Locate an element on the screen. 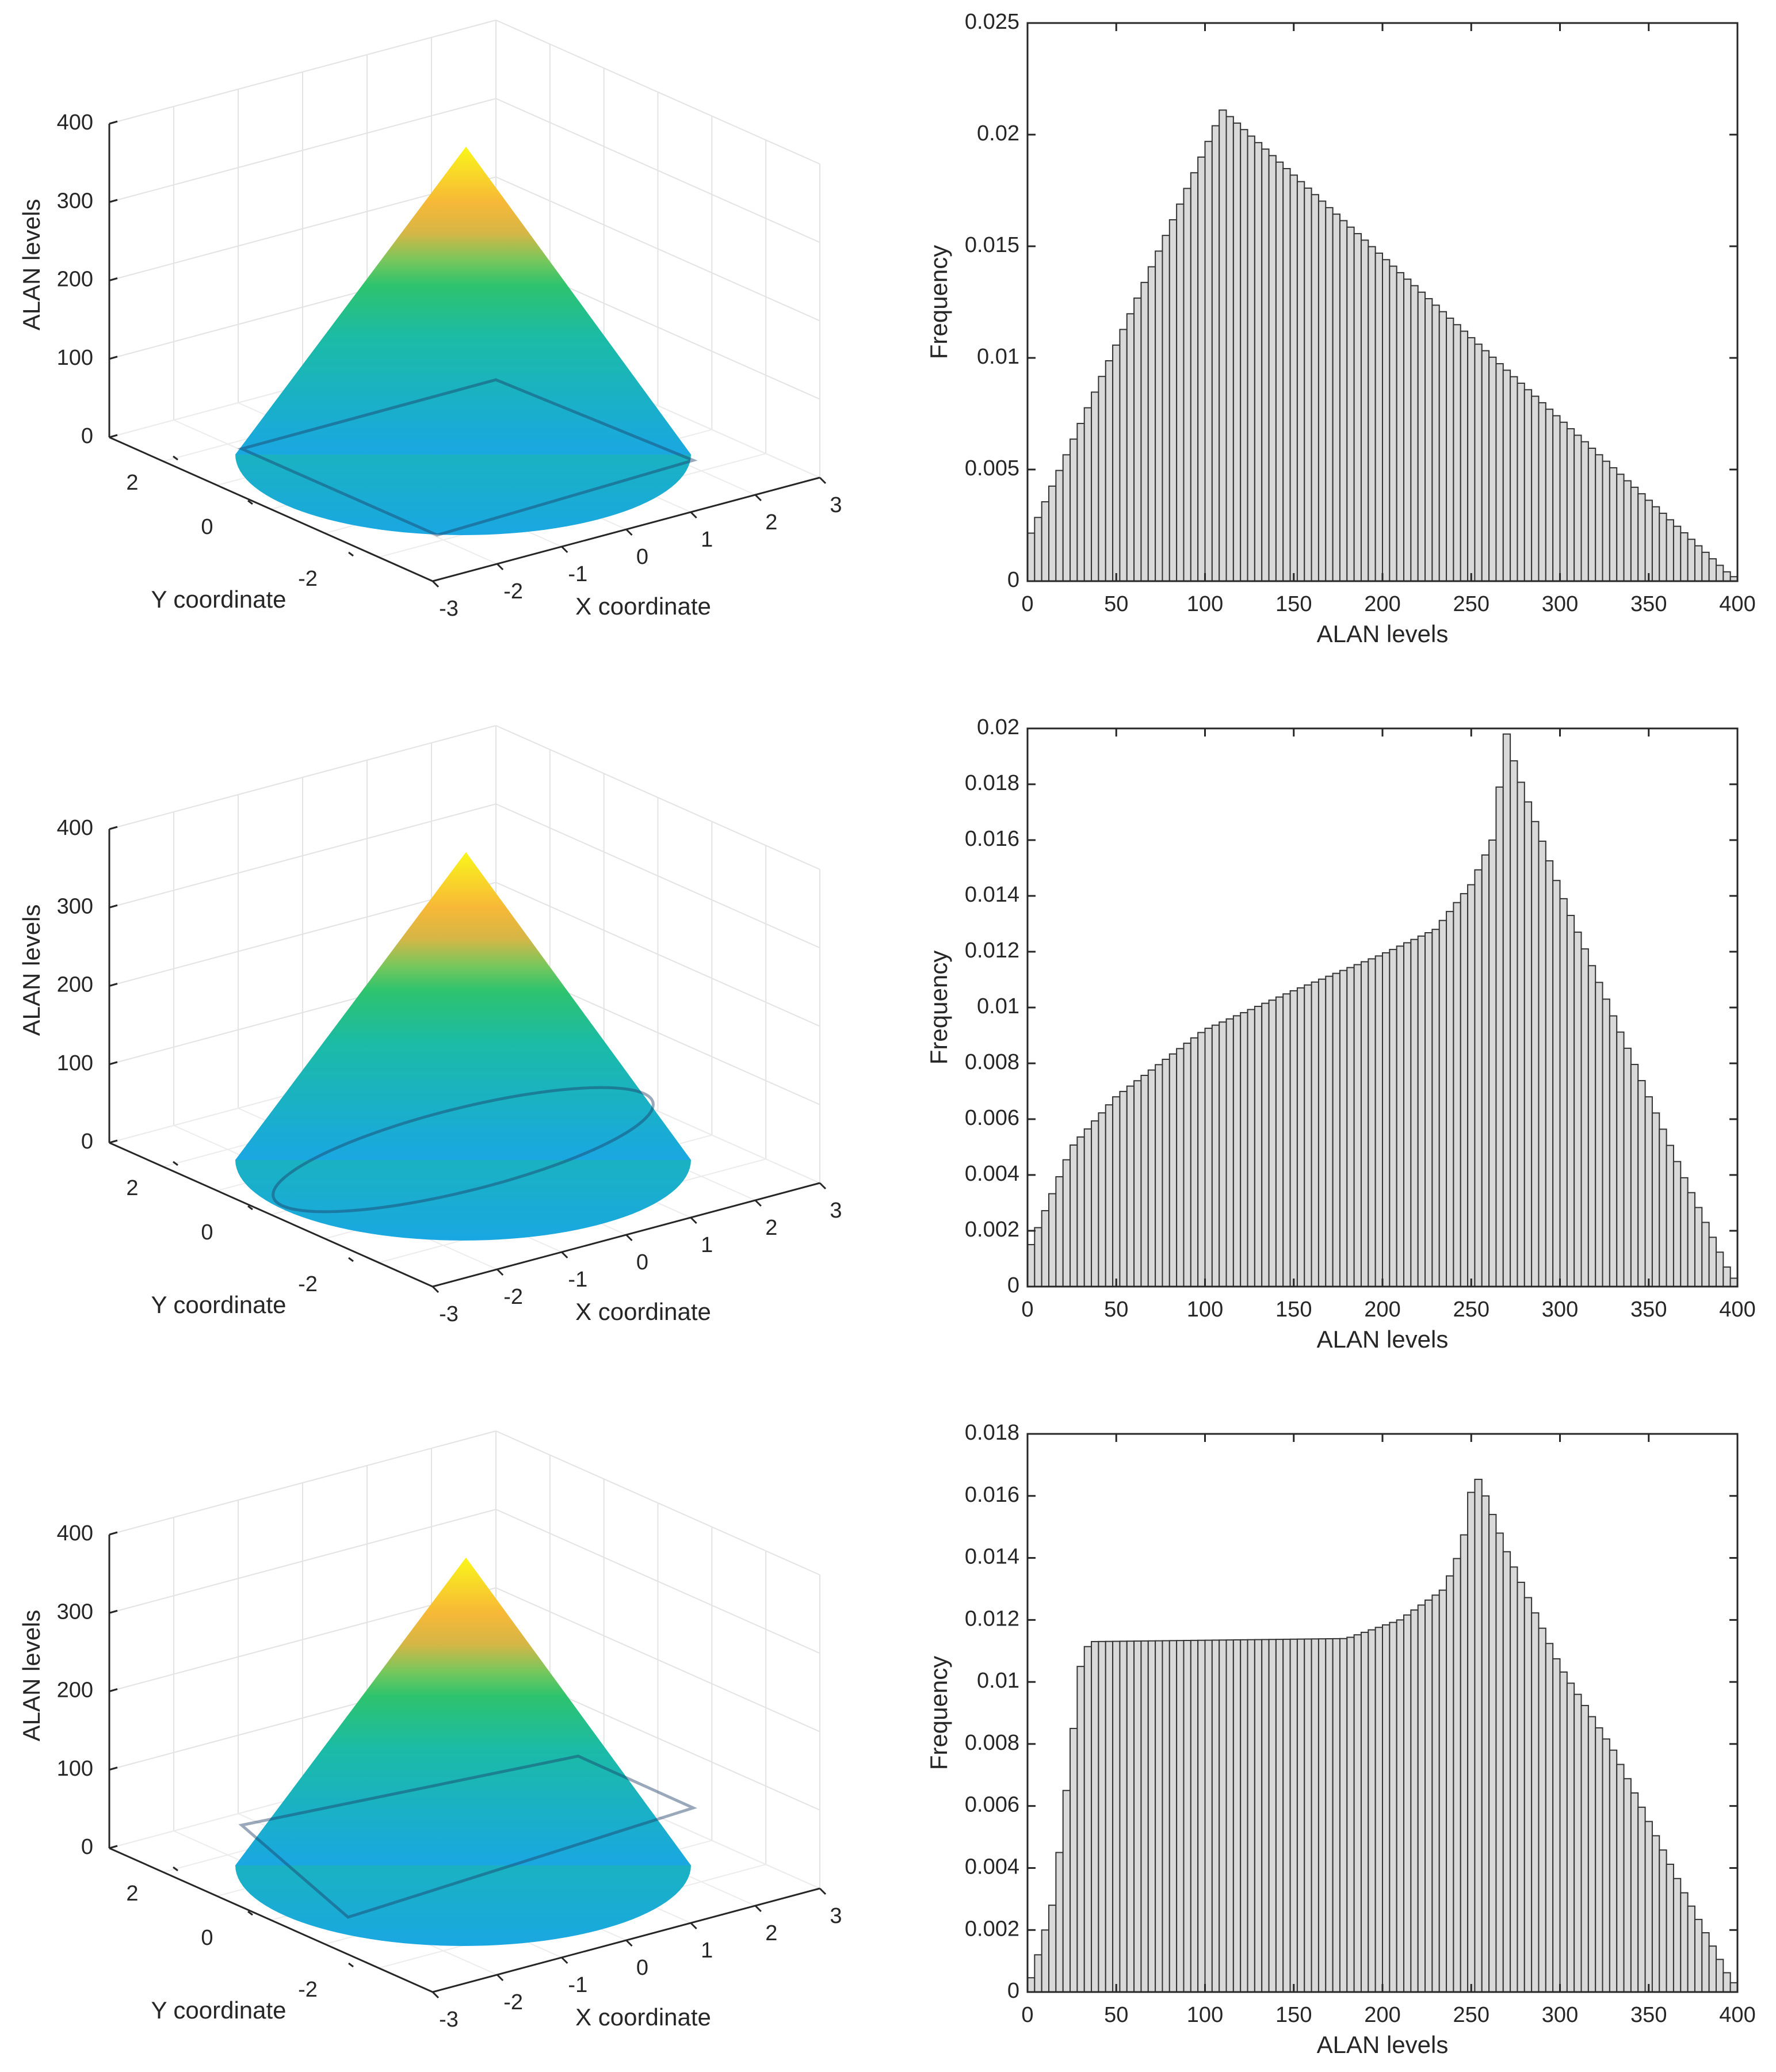 The height and width of the screenshot is (2072, 1776). y-axis-label: Y coordinate is located at coordinates (218, 1304).